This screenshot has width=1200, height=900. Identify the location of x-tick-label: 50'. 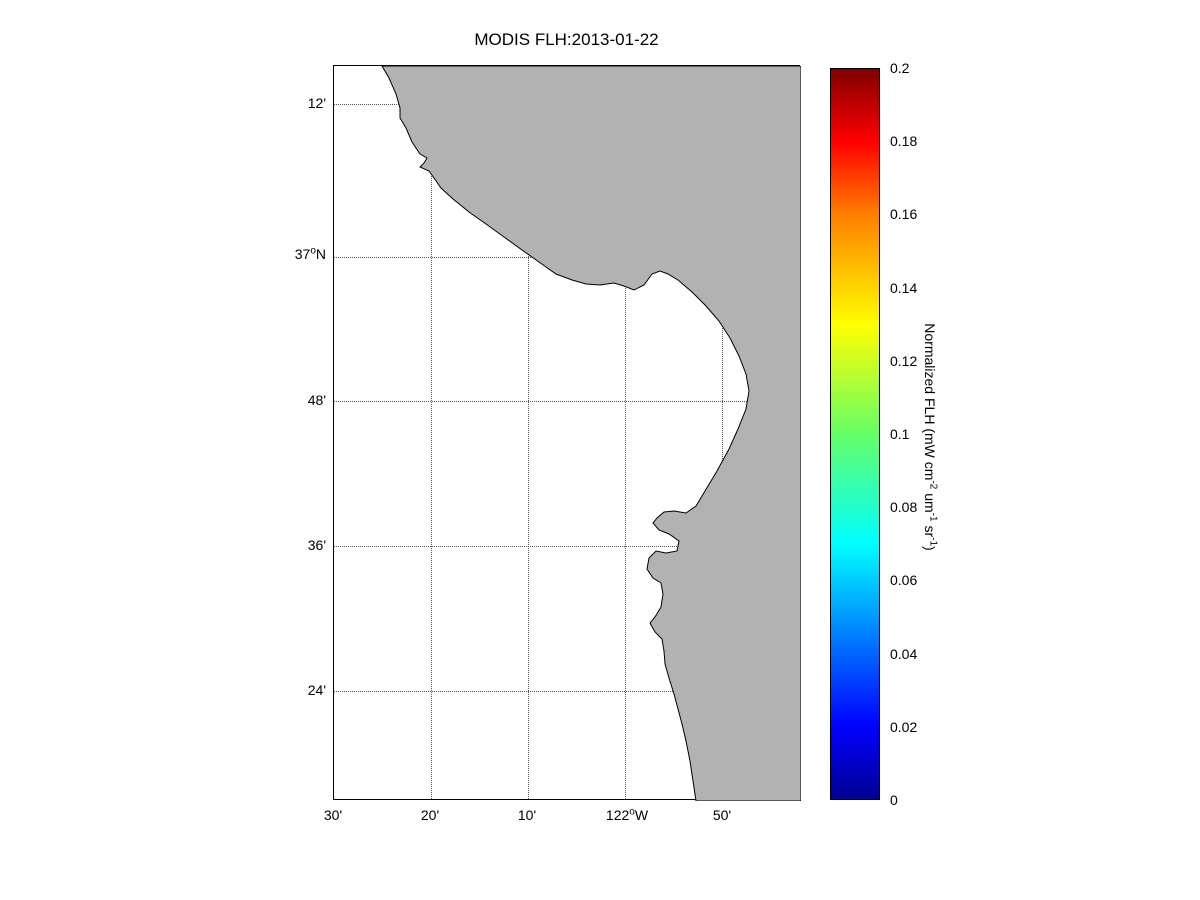
(722, 815).